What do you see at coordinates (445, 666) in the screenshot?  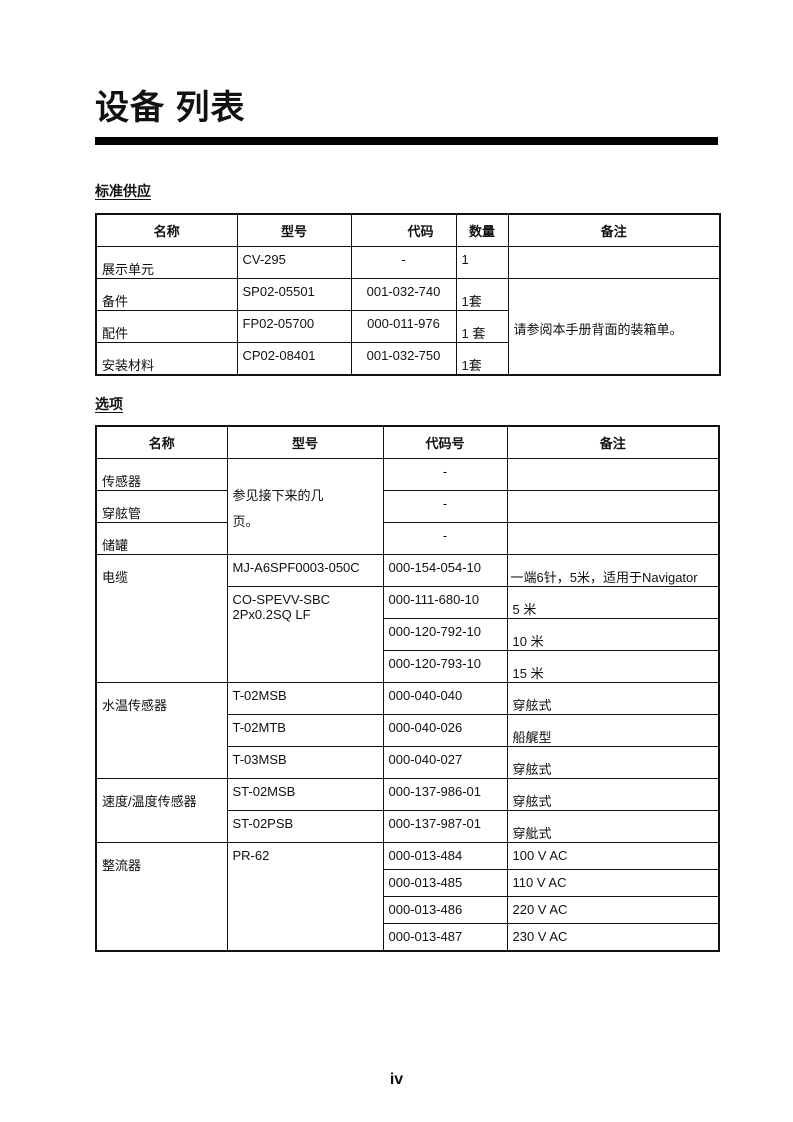 I see `cell-code: 000-120-793-10` at bounding box center [445, 666].